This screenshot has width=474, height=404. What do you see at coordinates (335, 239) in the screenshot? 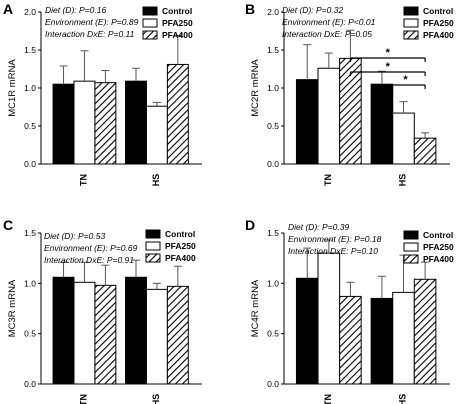
I see `stats-line: Environment (E): P=0.18` at bounding box center [335, 239].